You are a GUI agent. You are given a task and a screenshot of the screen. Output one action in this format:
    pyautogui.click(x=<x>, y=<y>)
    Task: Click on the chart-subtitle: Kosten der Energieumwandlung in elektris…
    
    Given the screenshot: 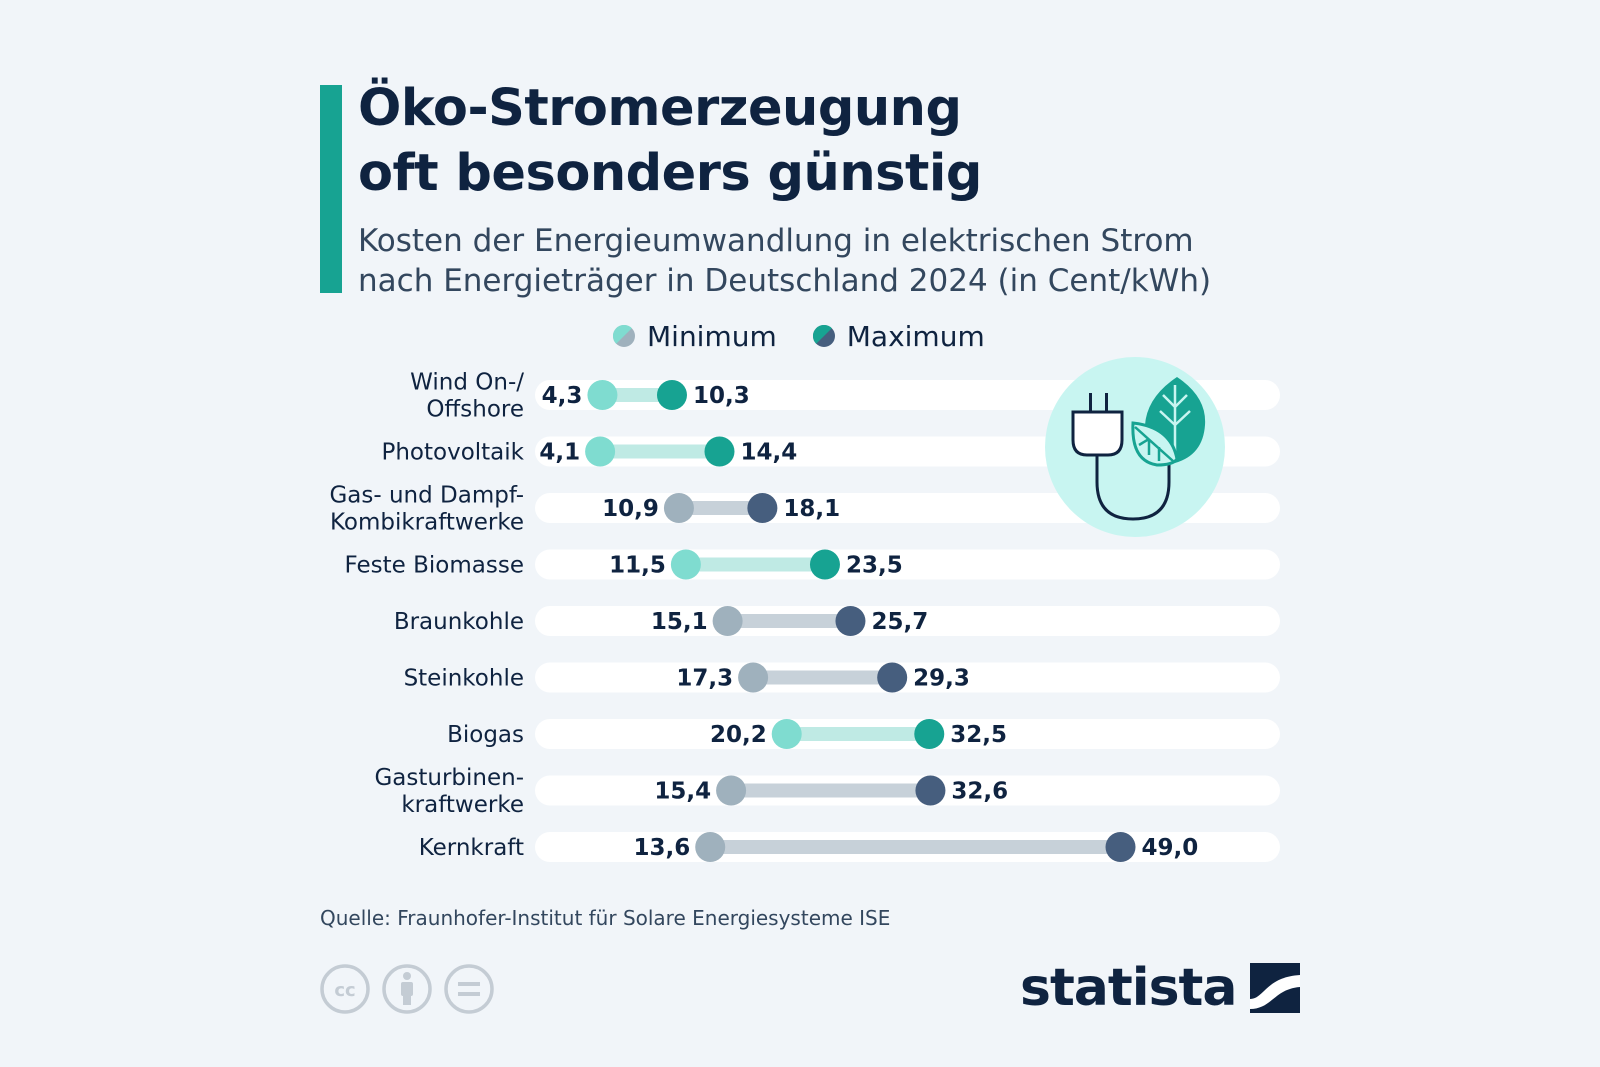 What is the action you would take?
    pyautogui.click(x=858, y=261)
    